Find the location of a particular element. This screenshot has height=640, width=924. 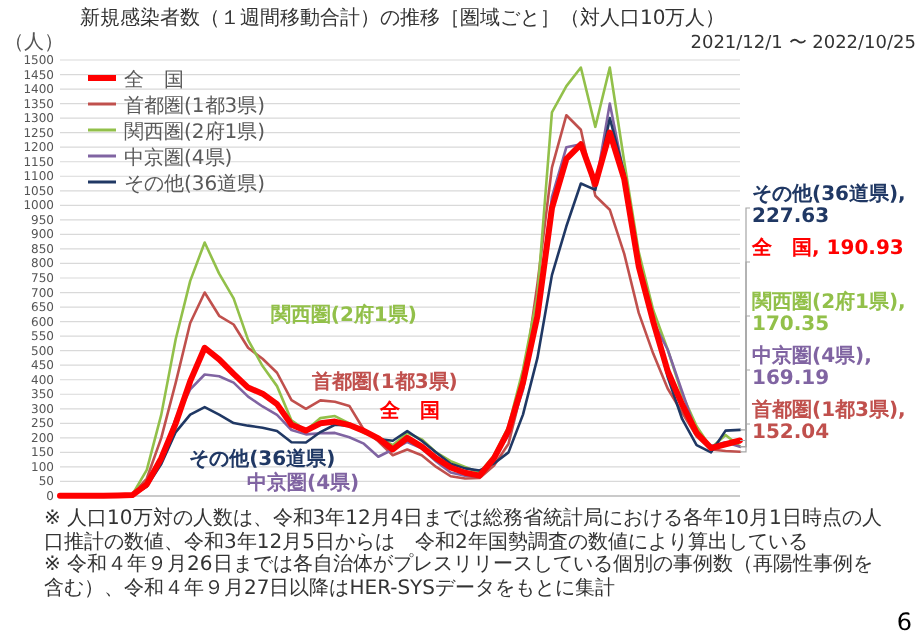

annotation: その他(36道県) is located at coordinates (262, 458).